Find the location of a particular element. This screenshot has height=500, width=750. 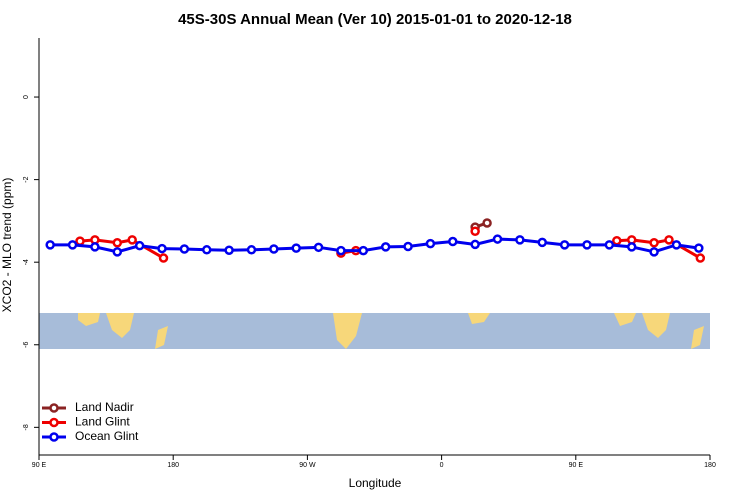

y-tick-label: 0 is located at coordinates (26, 97).